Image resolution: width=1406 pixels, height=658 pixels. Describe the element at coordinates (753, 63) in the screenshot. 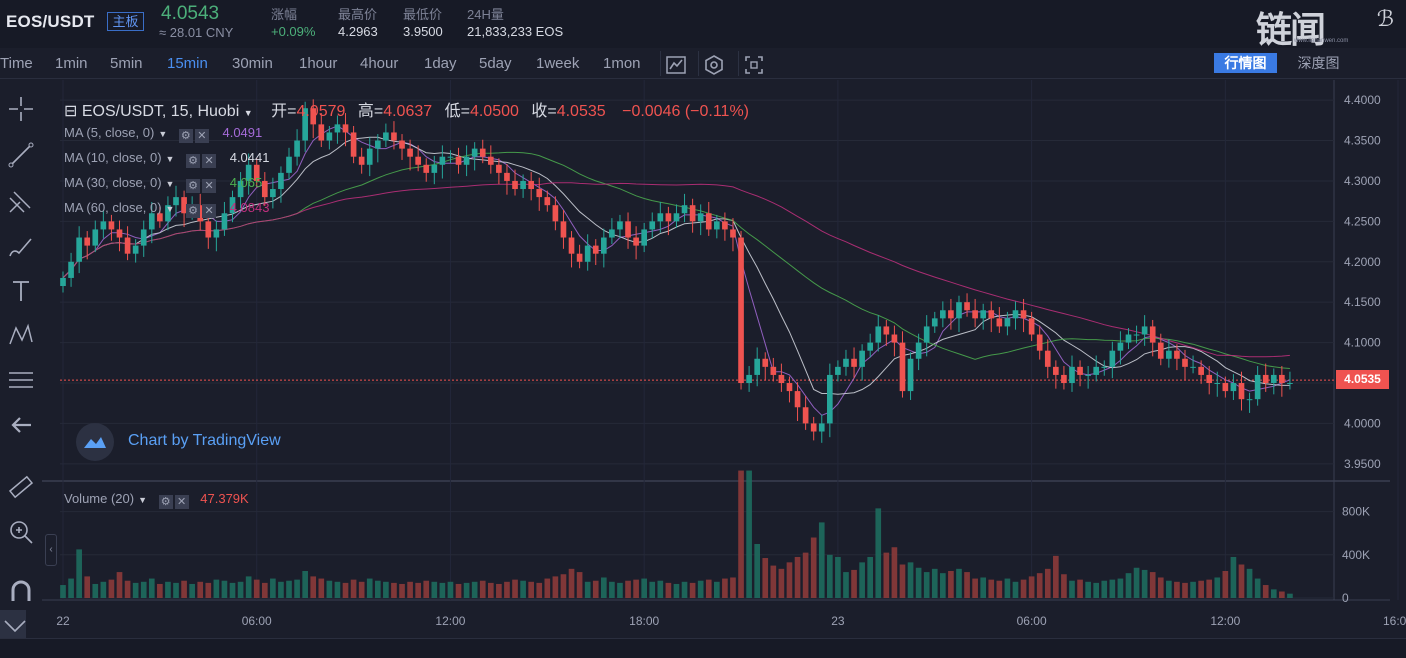

I see `fullscreen-icon` at that location.